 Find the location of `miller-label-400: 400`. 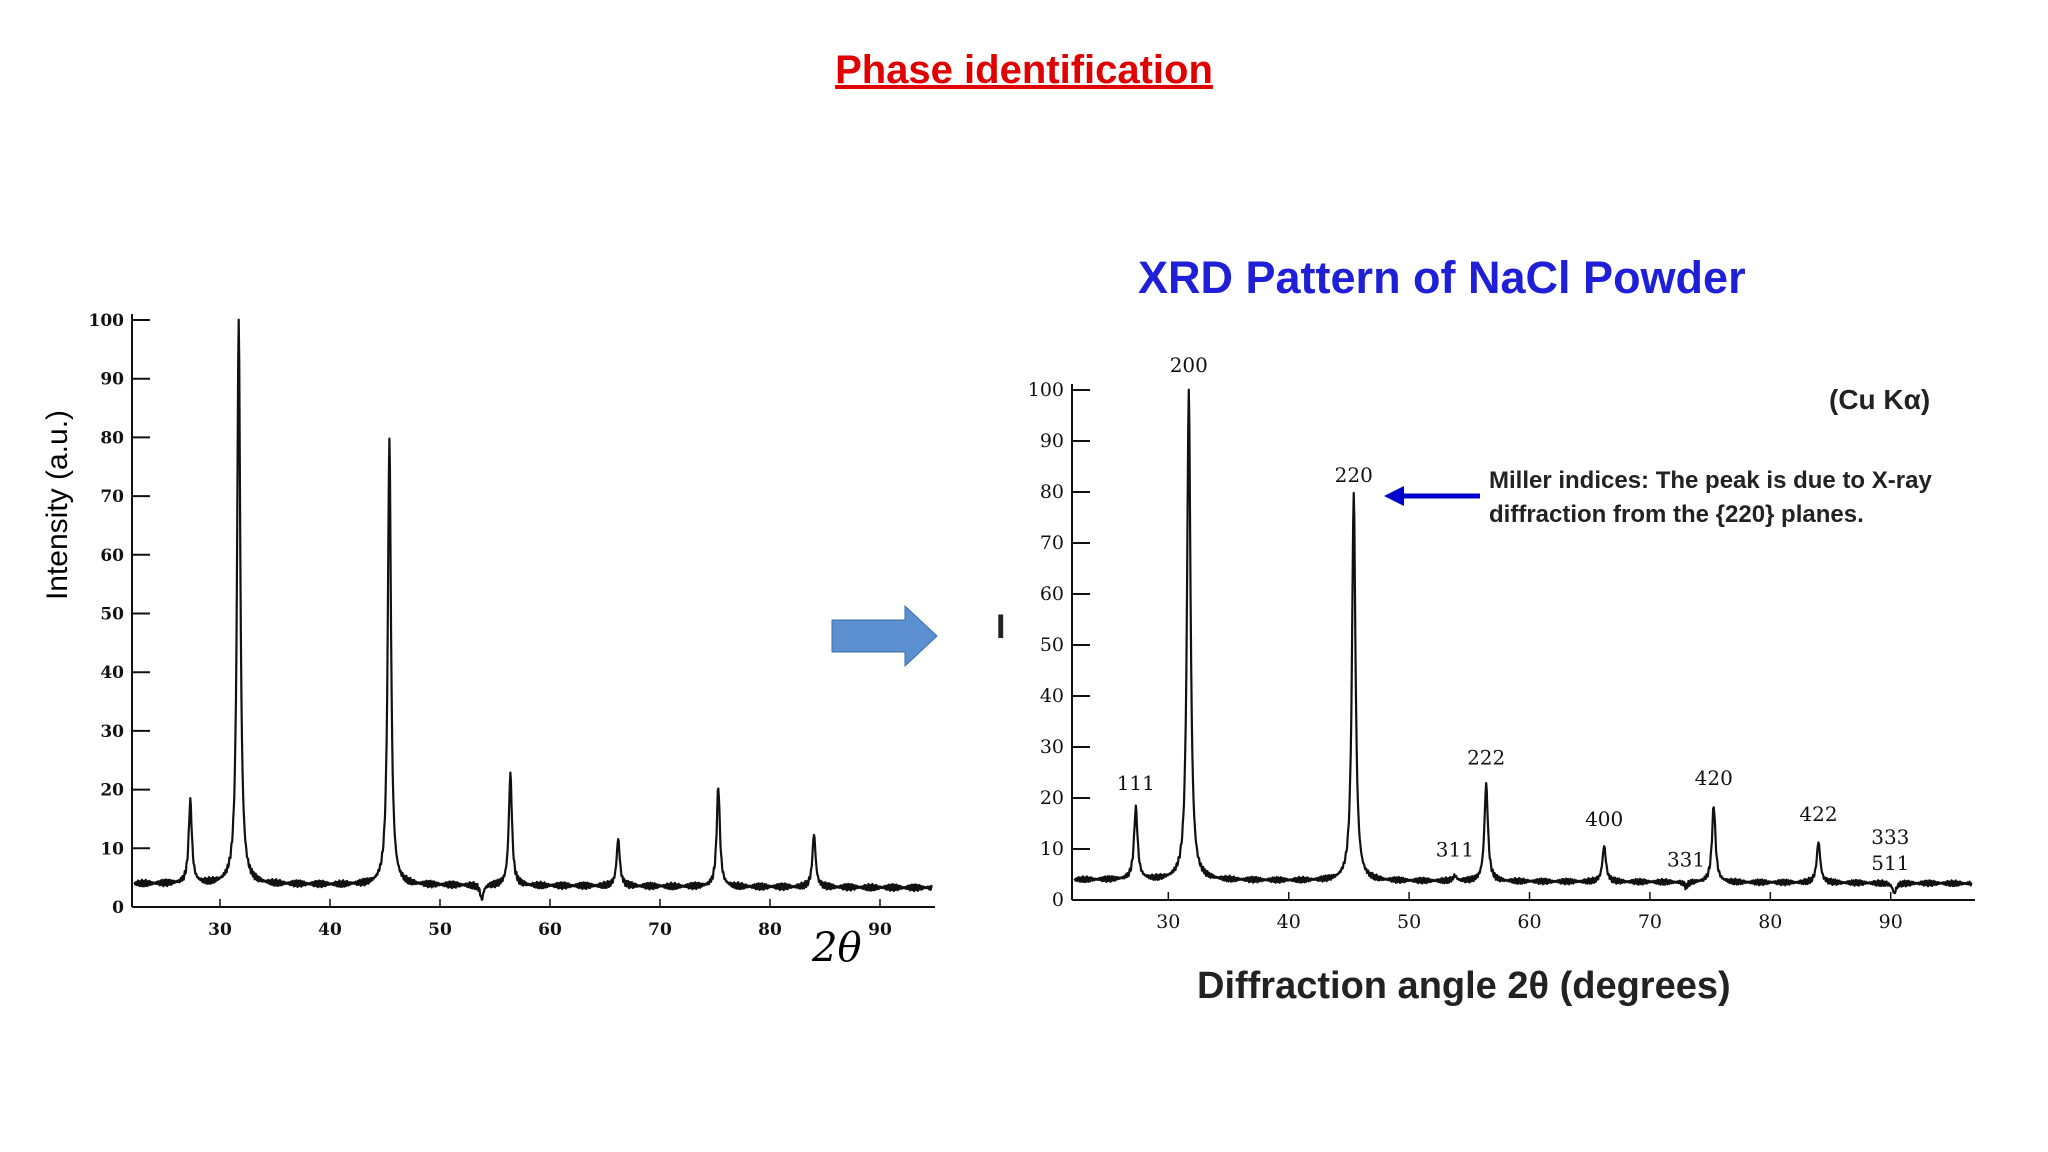

miller-label-400: 400 is located at coordinates (1604, 819).